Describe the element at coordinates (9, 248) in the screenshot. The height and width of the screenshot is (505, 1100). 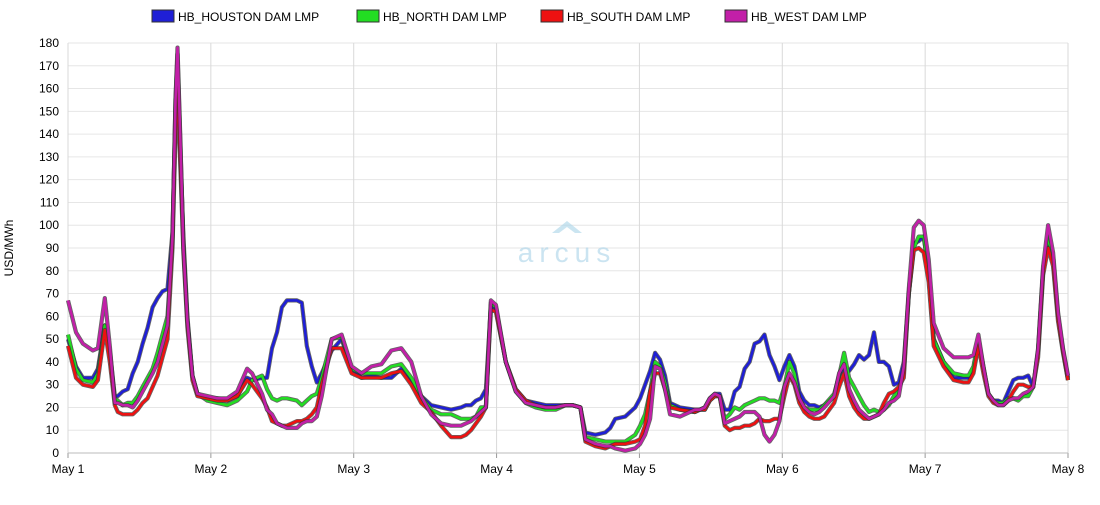
I see `y-axis-label: USD/MWh` at that location.